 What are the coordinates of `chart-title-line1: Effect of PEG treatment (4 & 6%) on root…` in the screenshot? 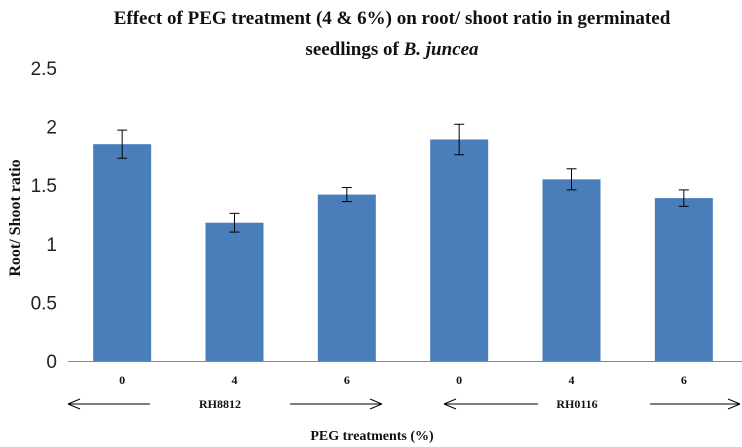 It's located at (392, 18).